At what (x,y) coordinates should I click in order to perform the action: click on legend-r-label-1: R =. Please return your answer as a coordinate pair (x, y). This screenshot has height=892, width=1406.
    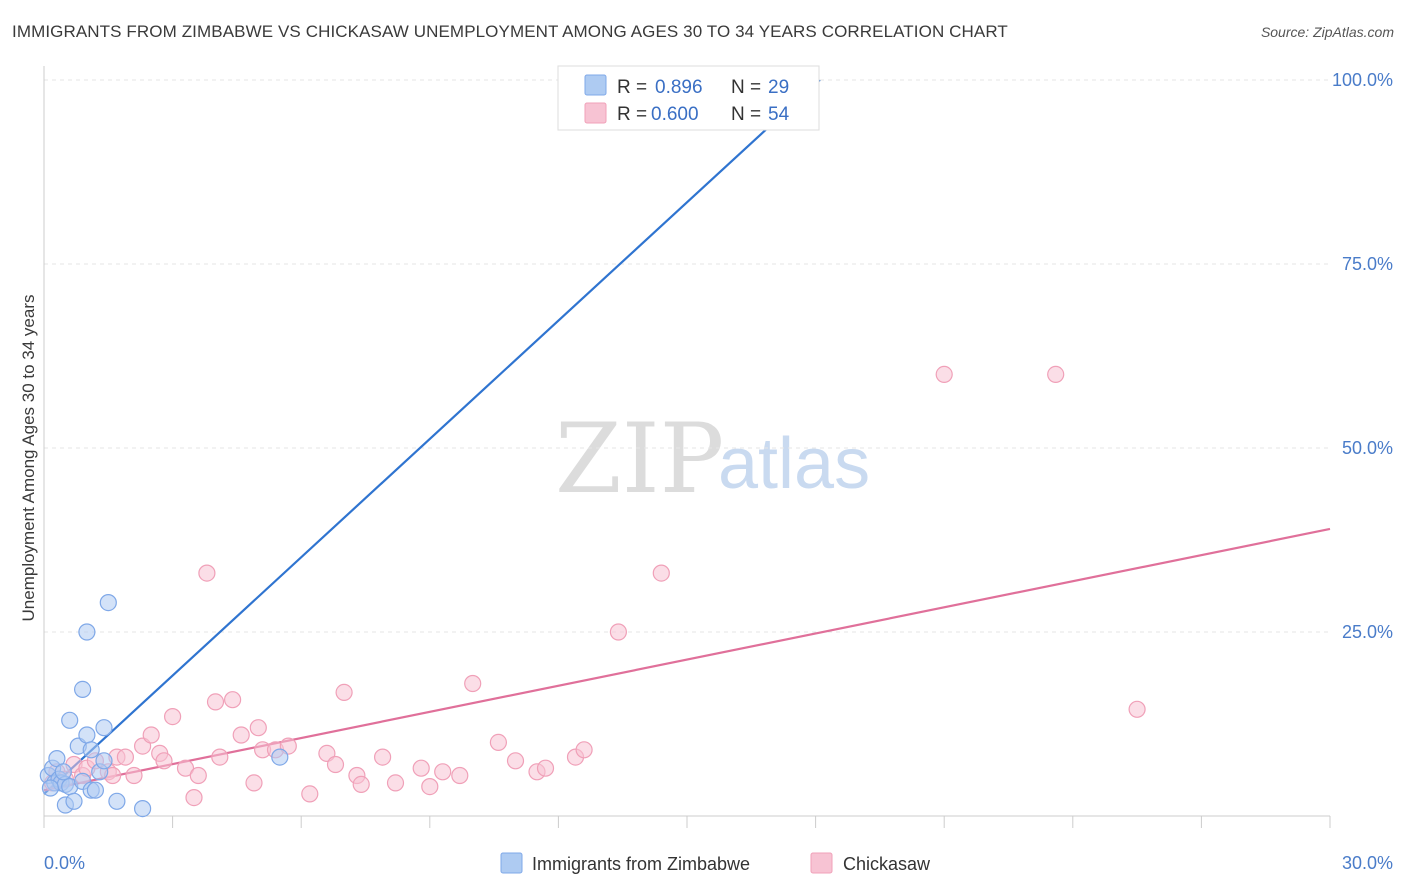
    Looking at the image, I should click on (632, 87).